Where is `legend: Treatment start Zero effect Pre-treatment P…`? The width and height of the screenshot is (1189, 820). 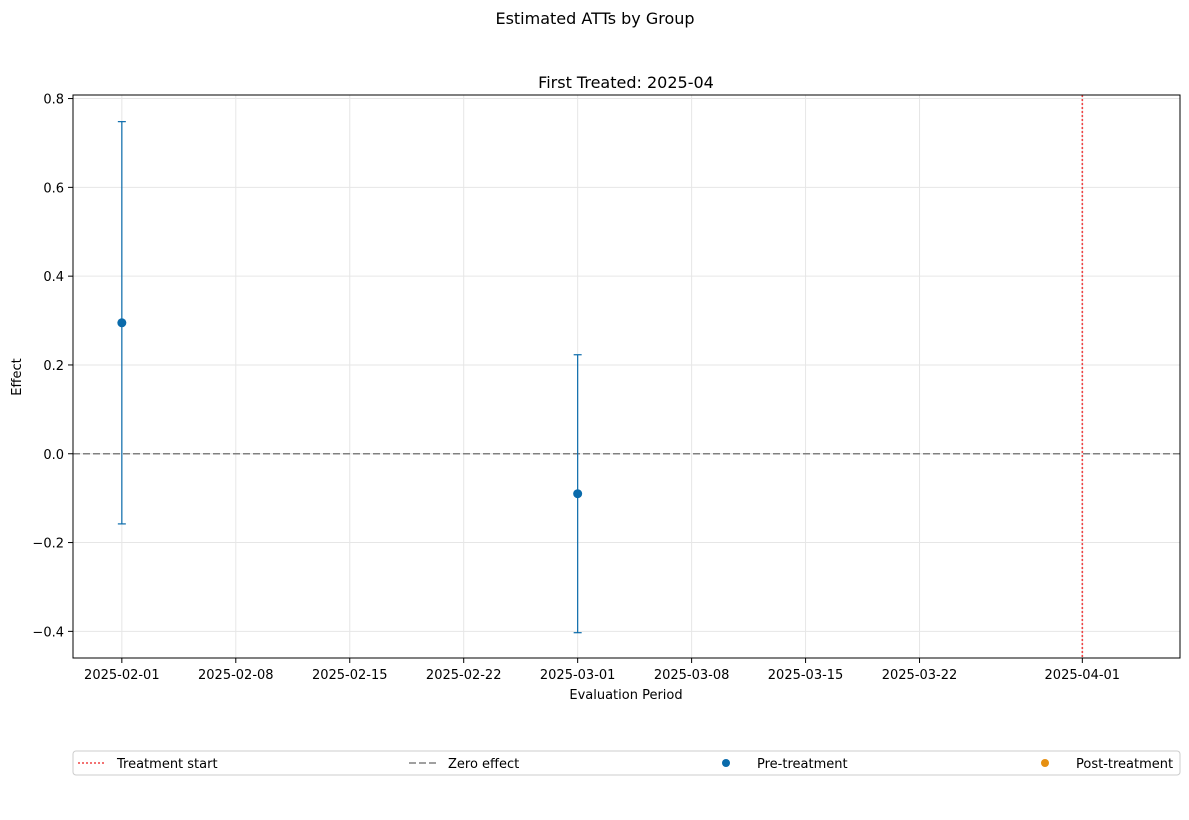 legend: Treatment start Zero effect Pre-treatment P… is located at coordinates (626, 763).